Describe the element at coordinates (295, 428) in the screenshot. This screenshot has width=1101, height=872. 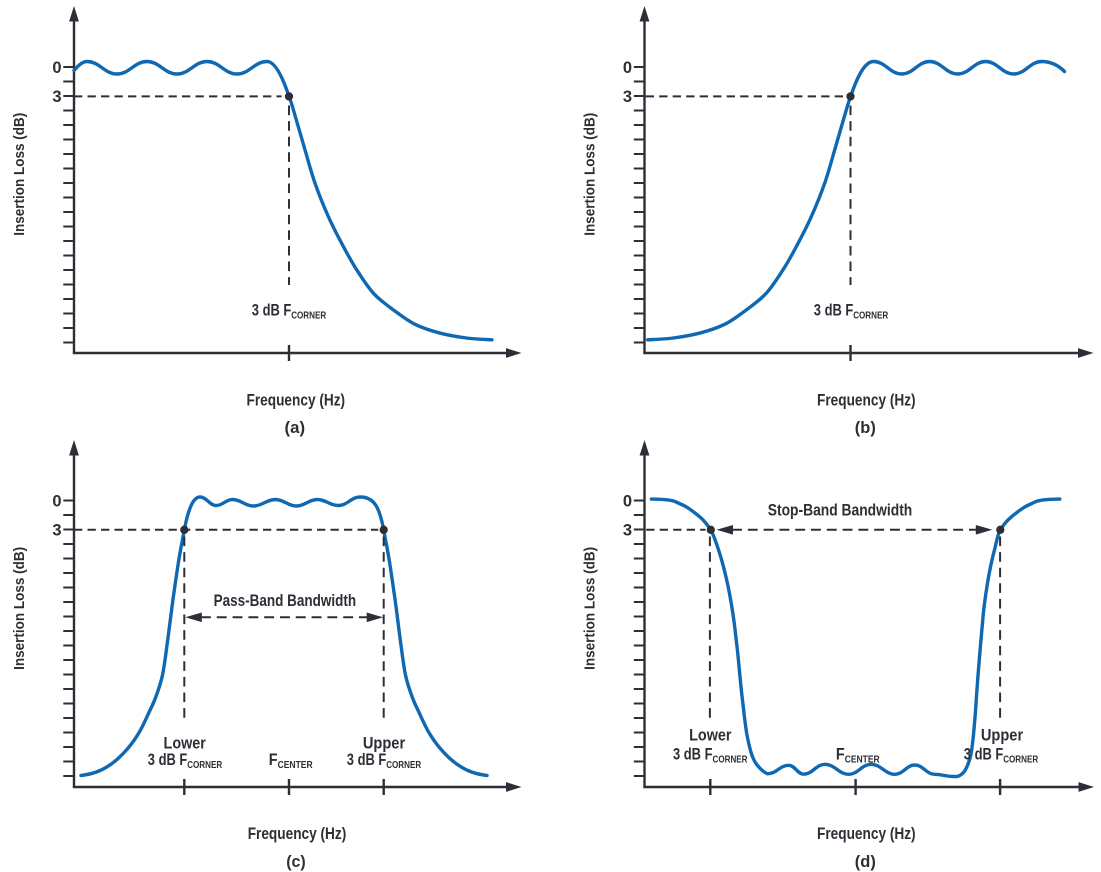
I see `svg-text: (a)` at that location.